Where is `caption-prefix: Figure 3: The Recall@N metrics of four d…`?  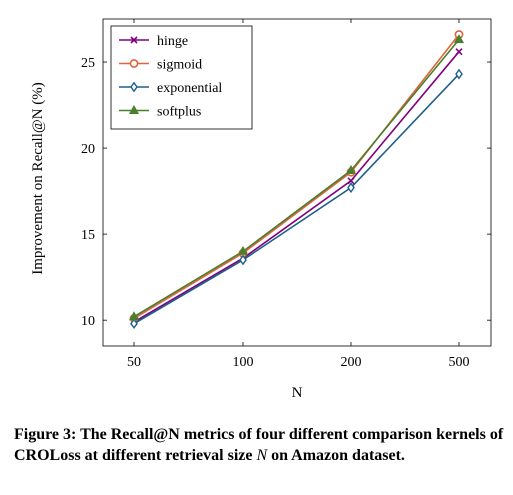
caption-prefix: Figure 3: The Recall@N metrics of four d… is located at coordinates (259, 445).